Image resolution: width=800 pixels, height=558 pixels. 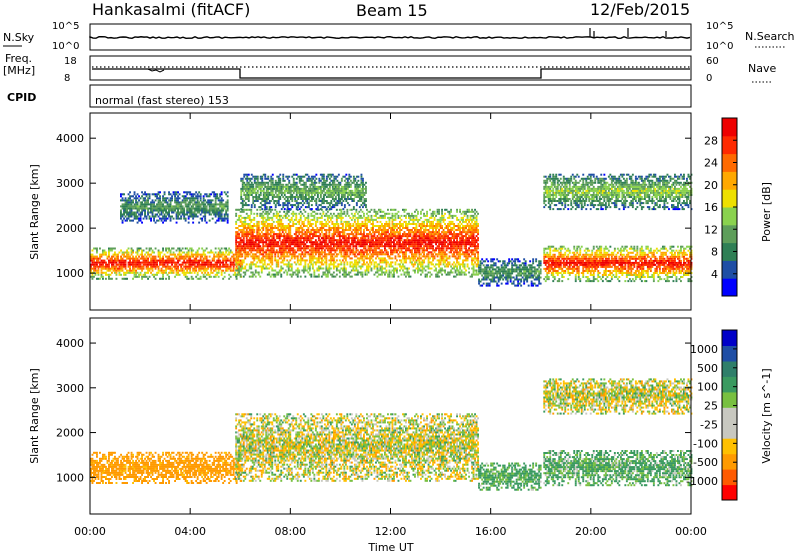 What do you see at coordinates (709, 78) in the screenshot?
I see `freq-right-tick-bottom: 0` at bounding box center [709, 78].